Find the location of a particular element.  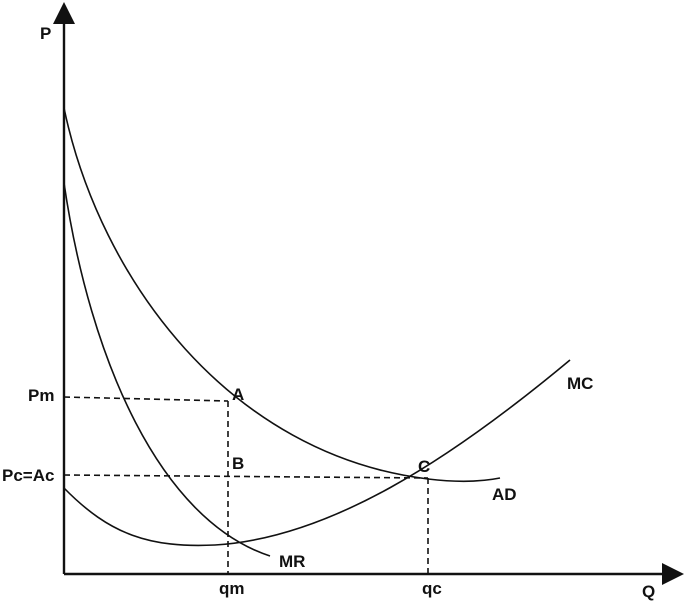

monopoly-quantity-label: qm is located at coordinates (232, 588).